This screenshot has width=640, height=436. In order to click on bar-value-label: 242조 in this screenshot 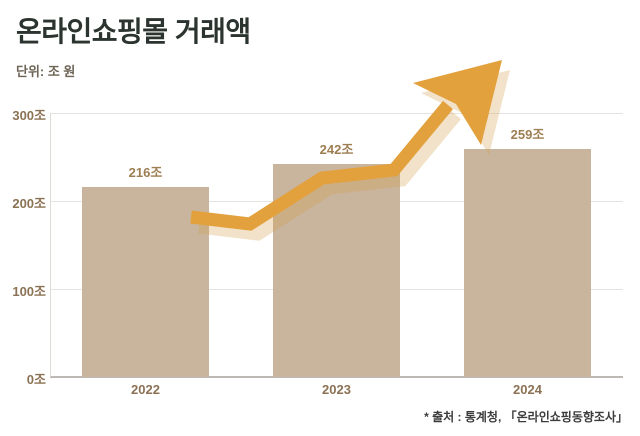, I will do `click(336, 150)`.